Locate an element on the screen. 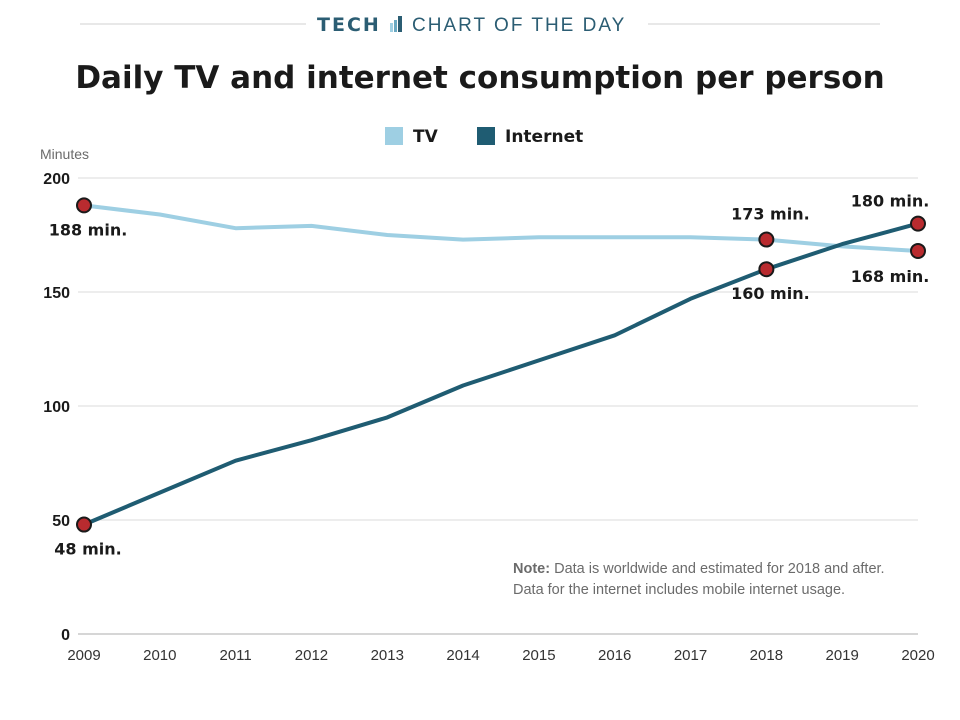  y-ticks: 0 50 100 150 200 is located at coordinates (56, 407).